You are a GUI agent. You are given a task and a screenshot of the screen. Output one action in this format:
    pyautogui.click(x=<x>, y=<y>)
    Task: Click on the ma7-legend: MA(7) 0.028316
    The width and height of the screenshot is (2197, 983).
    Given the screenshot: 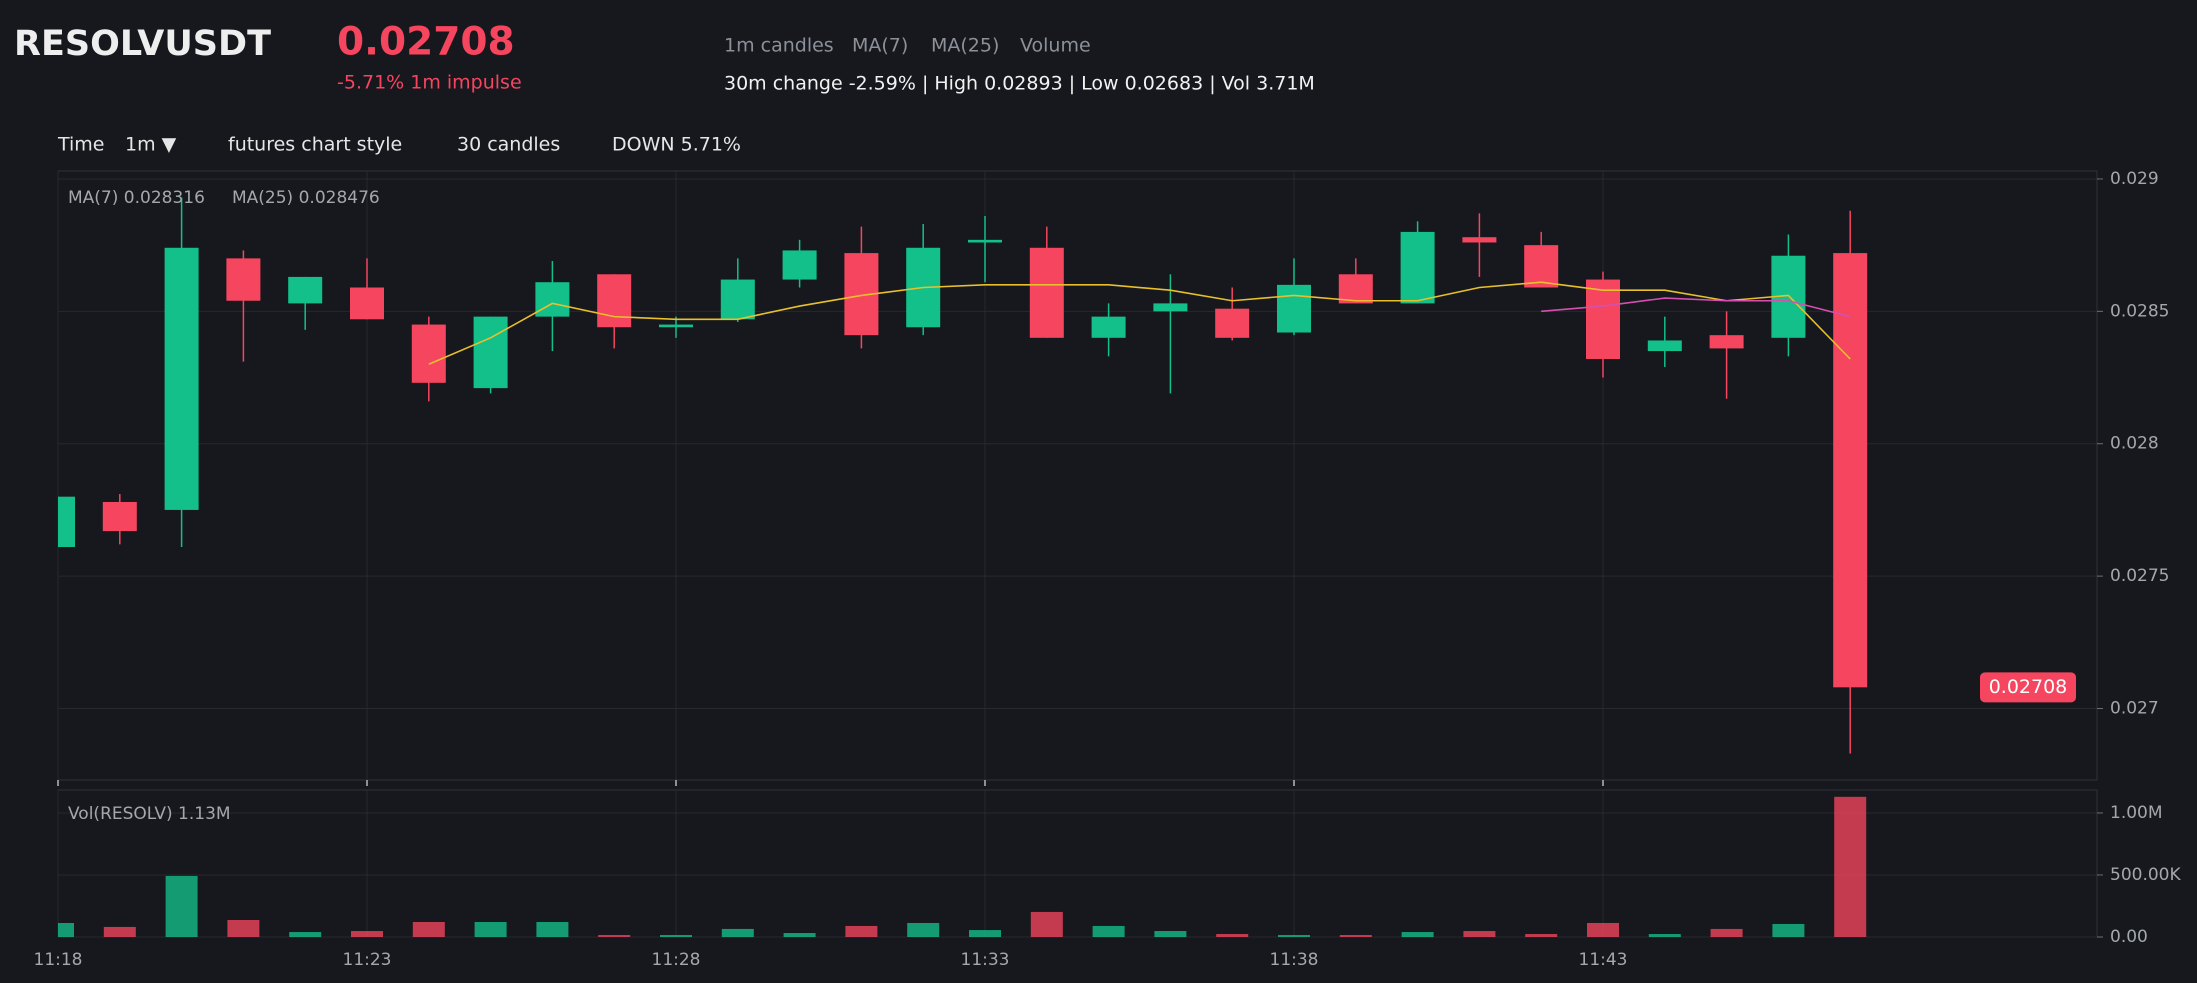 What is the action you would take?
    pyautogui.click(x=136, y=198)
    